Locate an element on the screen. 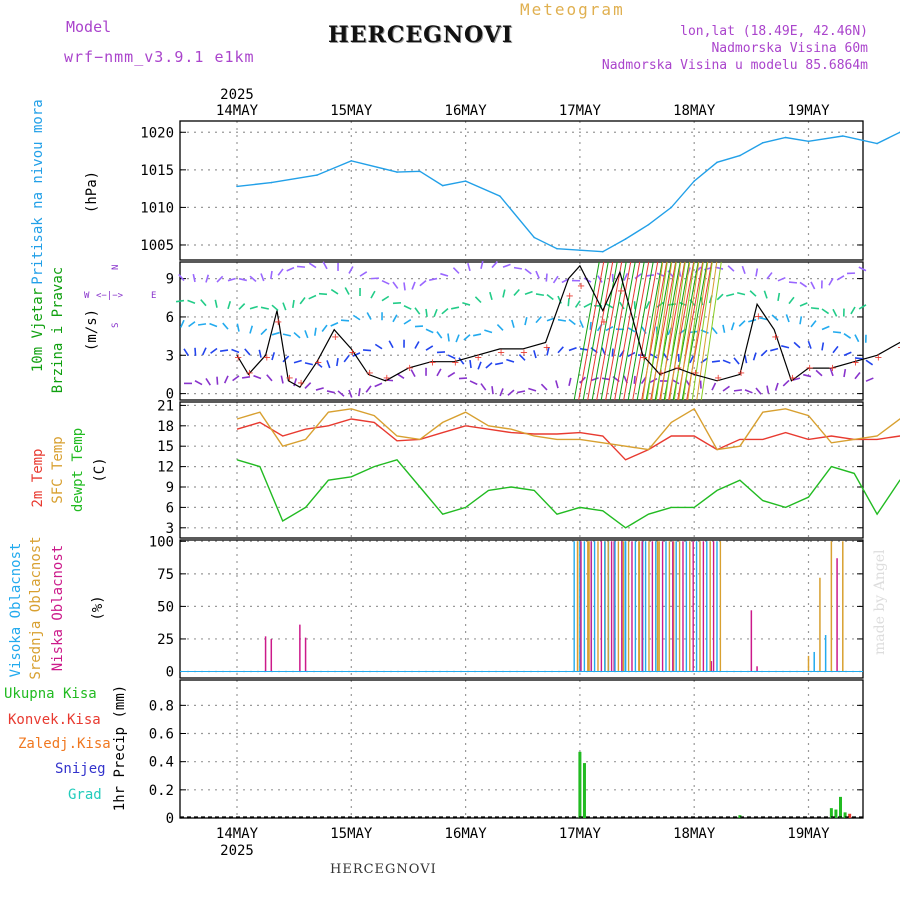 The height and width of the screenshot is (900, 900). y-tick-label: 12 is located at coordinates (165, 468).